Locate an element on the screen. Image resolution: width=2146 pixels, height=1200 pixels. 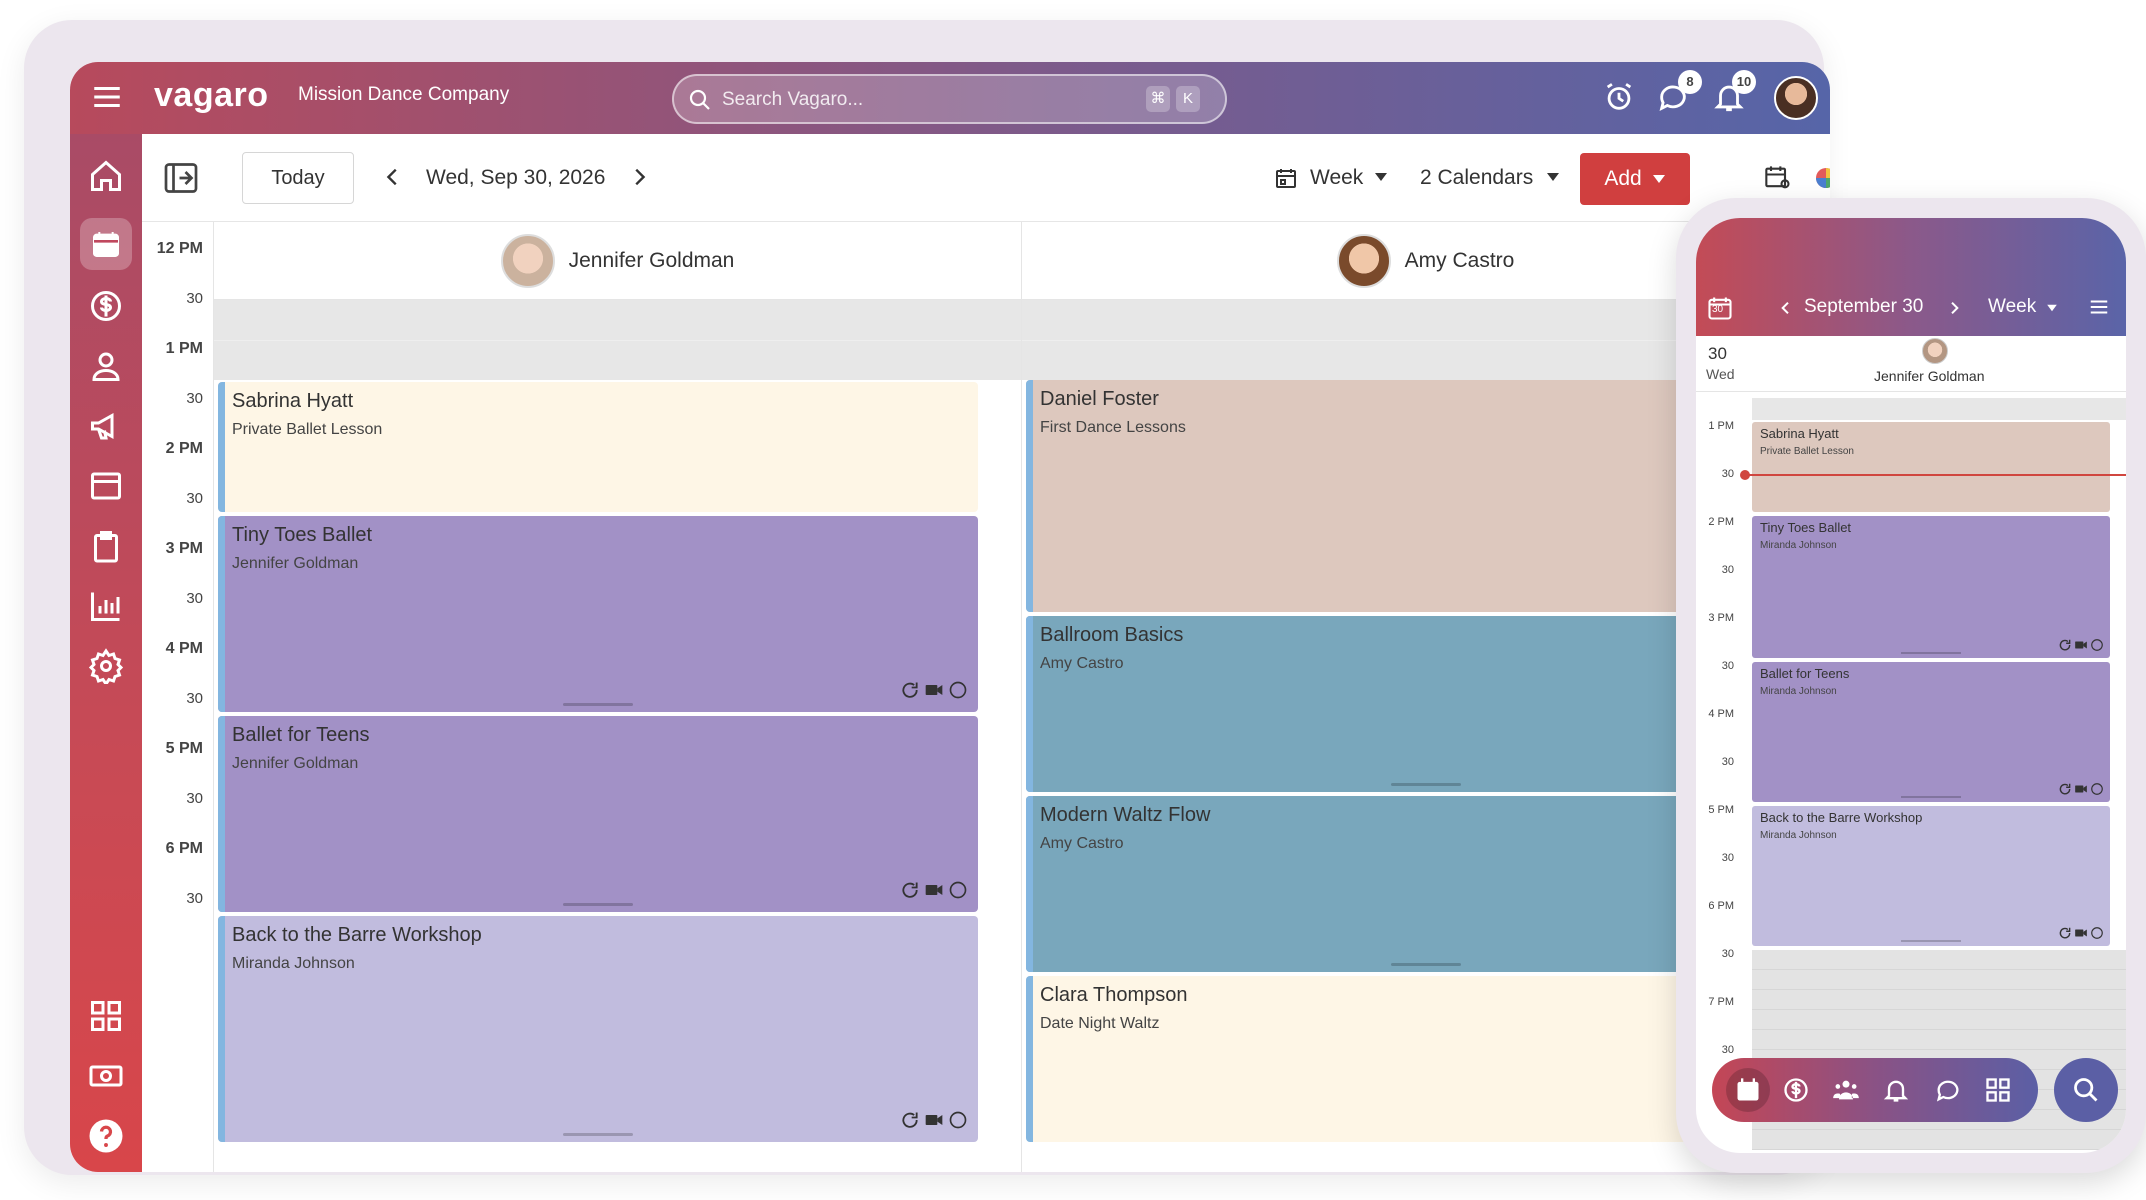
day-number: 30 is located at coordinates (1717, 353).